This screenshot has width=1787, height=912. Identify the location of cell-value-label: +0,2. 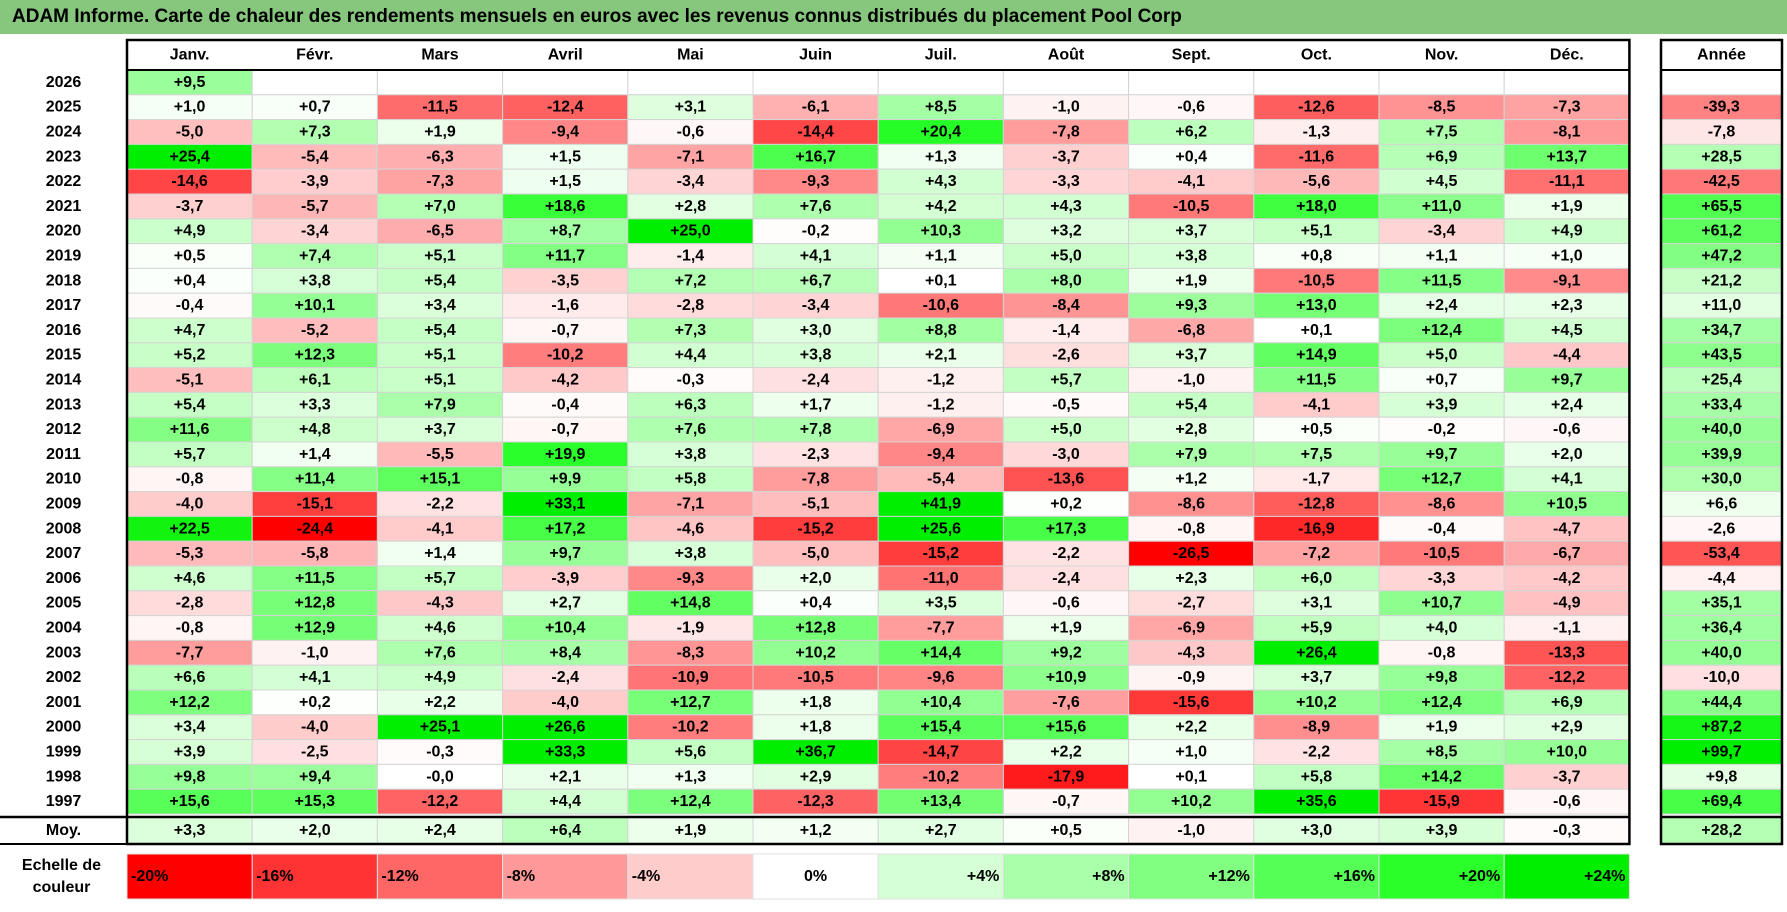
(315, 702).